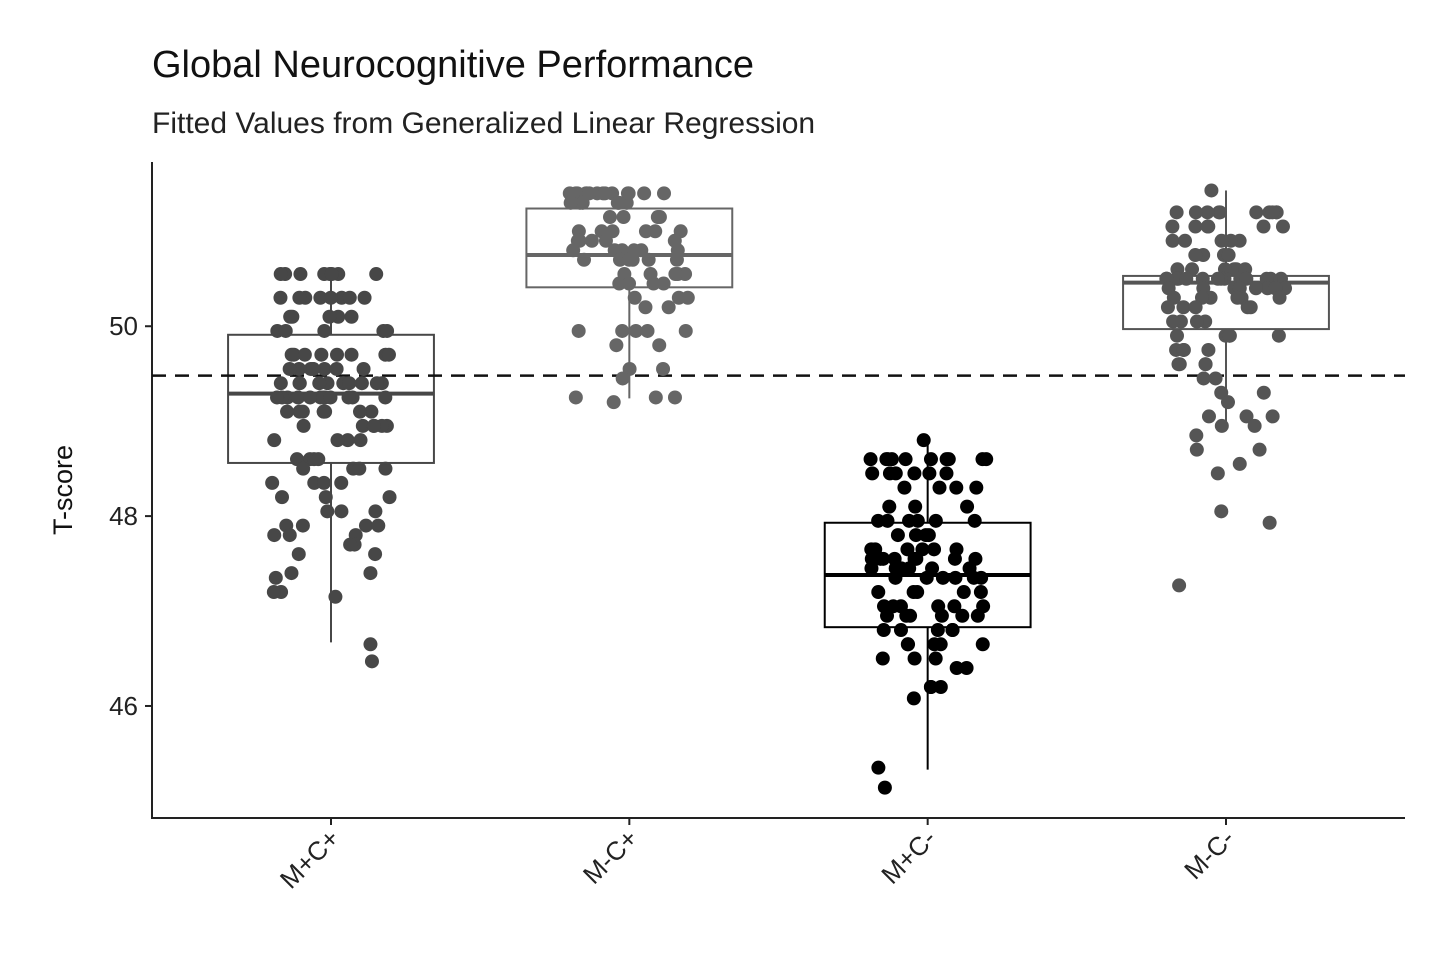 The image size is (1442, 953). I want to click on x-tick-label: M+C+, so click(309, 858).